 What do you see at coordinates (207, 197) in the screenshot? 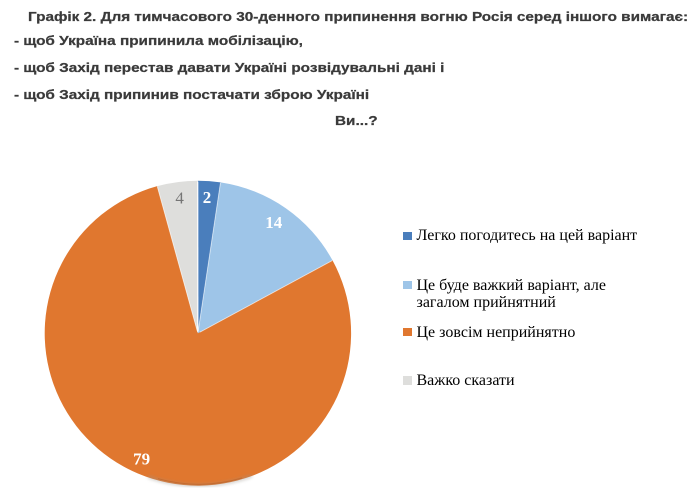
I see `svg-text: 2` at bounding box center [207, 197].